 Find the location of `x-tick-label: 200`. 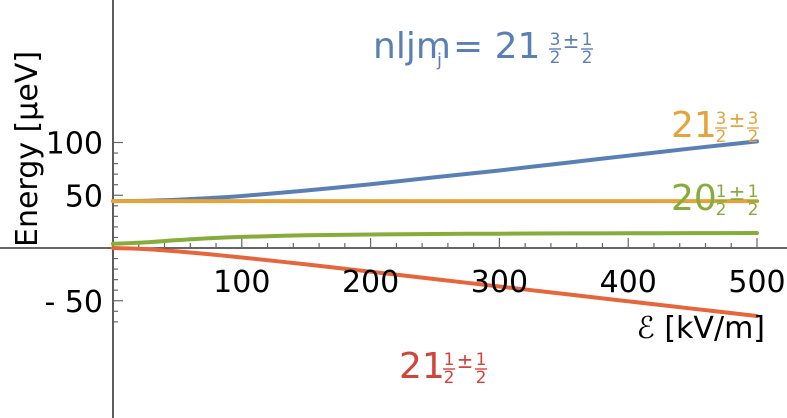

x-tick-label: 200 is located at coordinates (370, 282).